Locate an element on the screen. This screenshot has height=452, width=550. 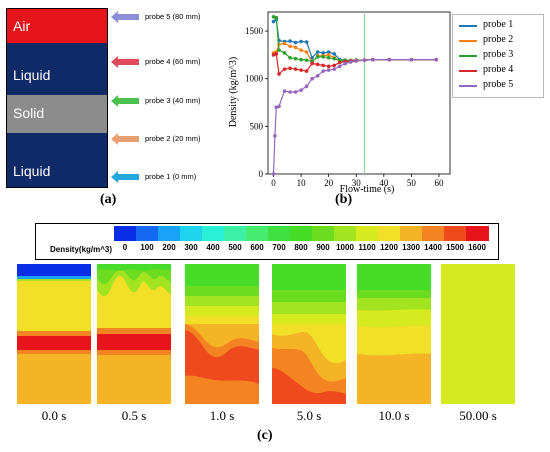
colorbar-tick-5: 500 is located at coordinates (235, 247).